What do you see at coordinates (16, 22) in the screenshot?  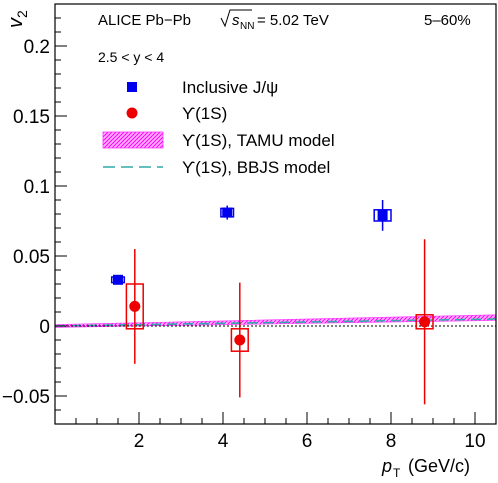 I see `y-axis-title-main: v` at bounding box center [16, 22].